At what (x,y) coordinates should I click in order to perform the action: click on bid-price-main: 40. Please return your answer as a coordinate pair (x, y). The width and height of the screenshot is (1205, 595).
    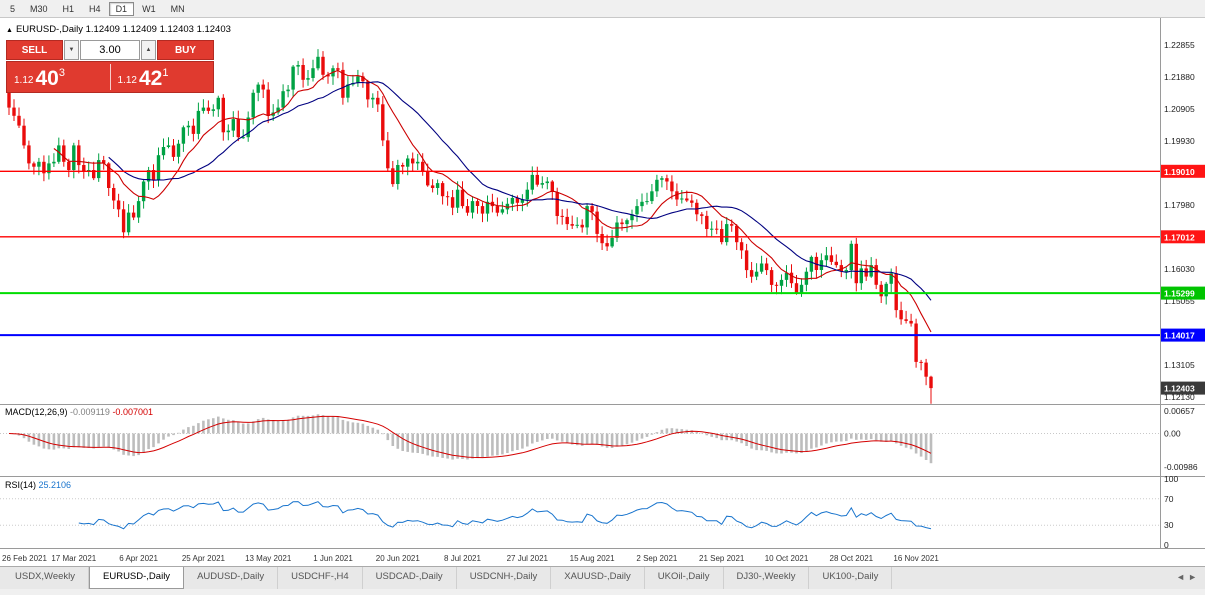
    Looking at the image, I should click on (47, 78).